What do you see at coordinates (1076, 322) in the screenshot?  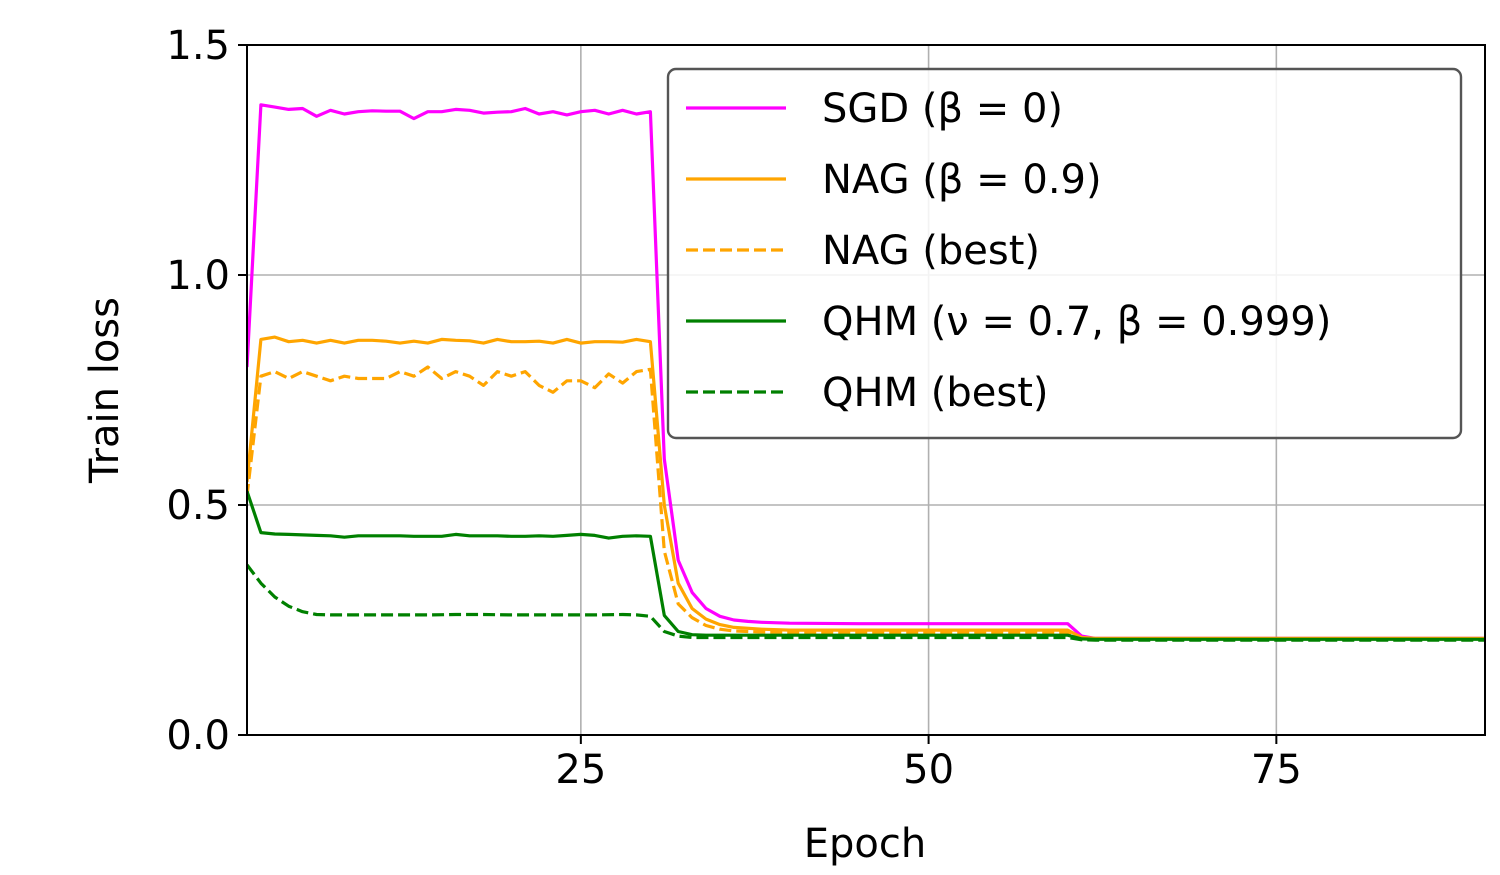 I see `legend-label-4: QHM (ν = 0.7, β = 0.999)` at bounding box center [1076, 322].